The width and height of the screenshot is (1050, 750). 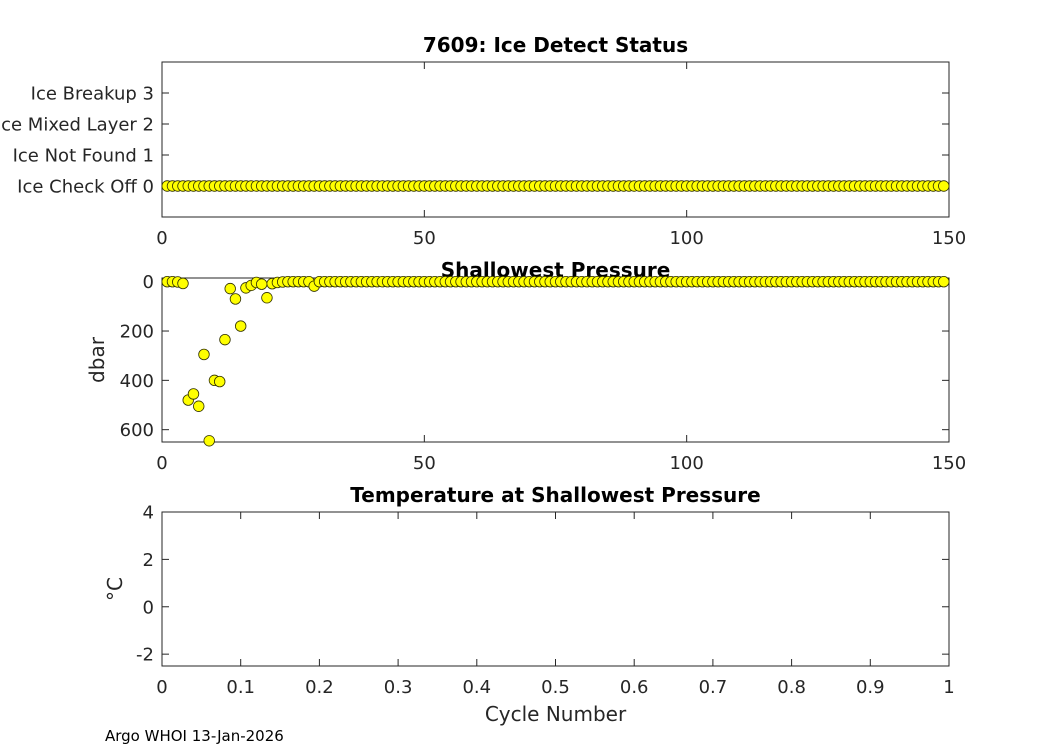 I want to click on pressure-x-tick-label: 50, so click(x=424, y=463).